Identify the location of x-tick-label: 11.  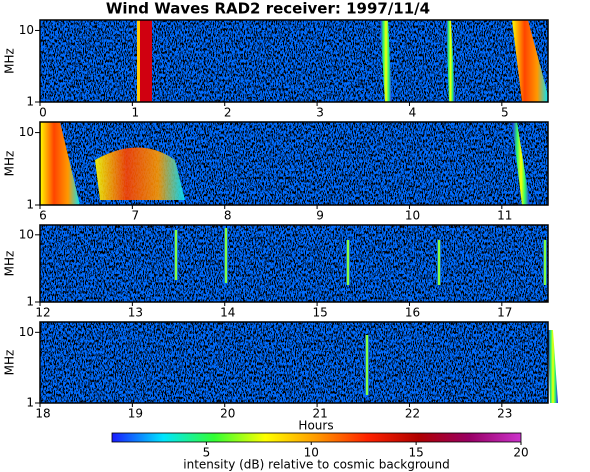
(504, 216).